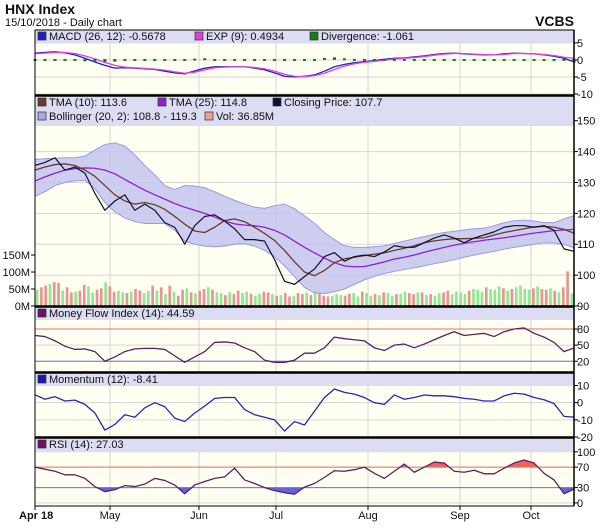 The width and height of the screenshot is (600, 528). Describe the element at coordinates (276, 516) in the screenshot. I see `x-tick-label: Jul` at that location.